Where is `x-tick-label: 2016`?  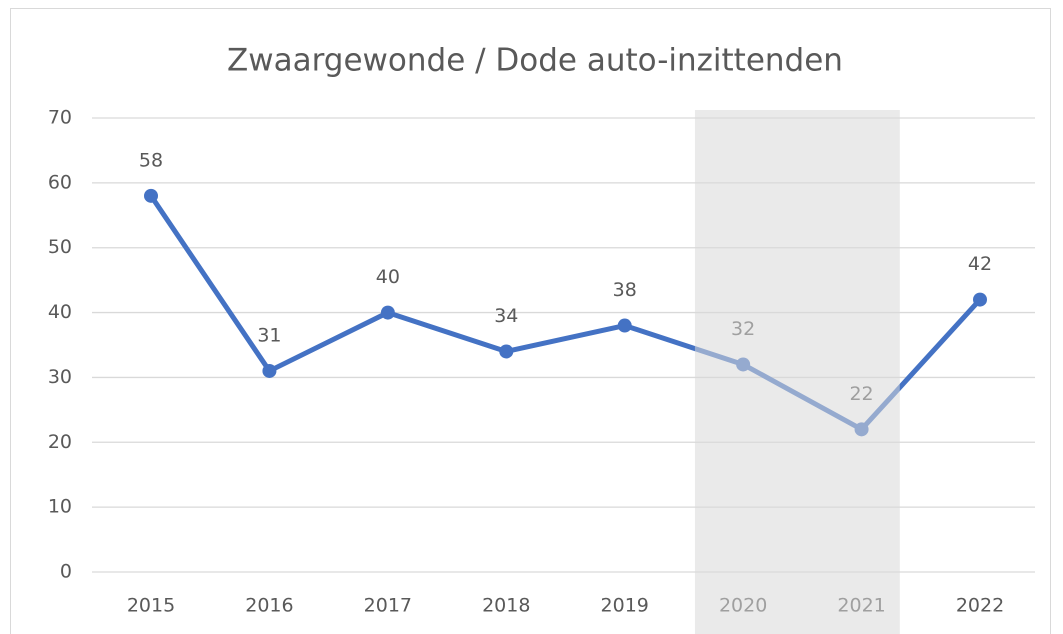
x-tick-label: 2016 is located at coordinates (269, 606).